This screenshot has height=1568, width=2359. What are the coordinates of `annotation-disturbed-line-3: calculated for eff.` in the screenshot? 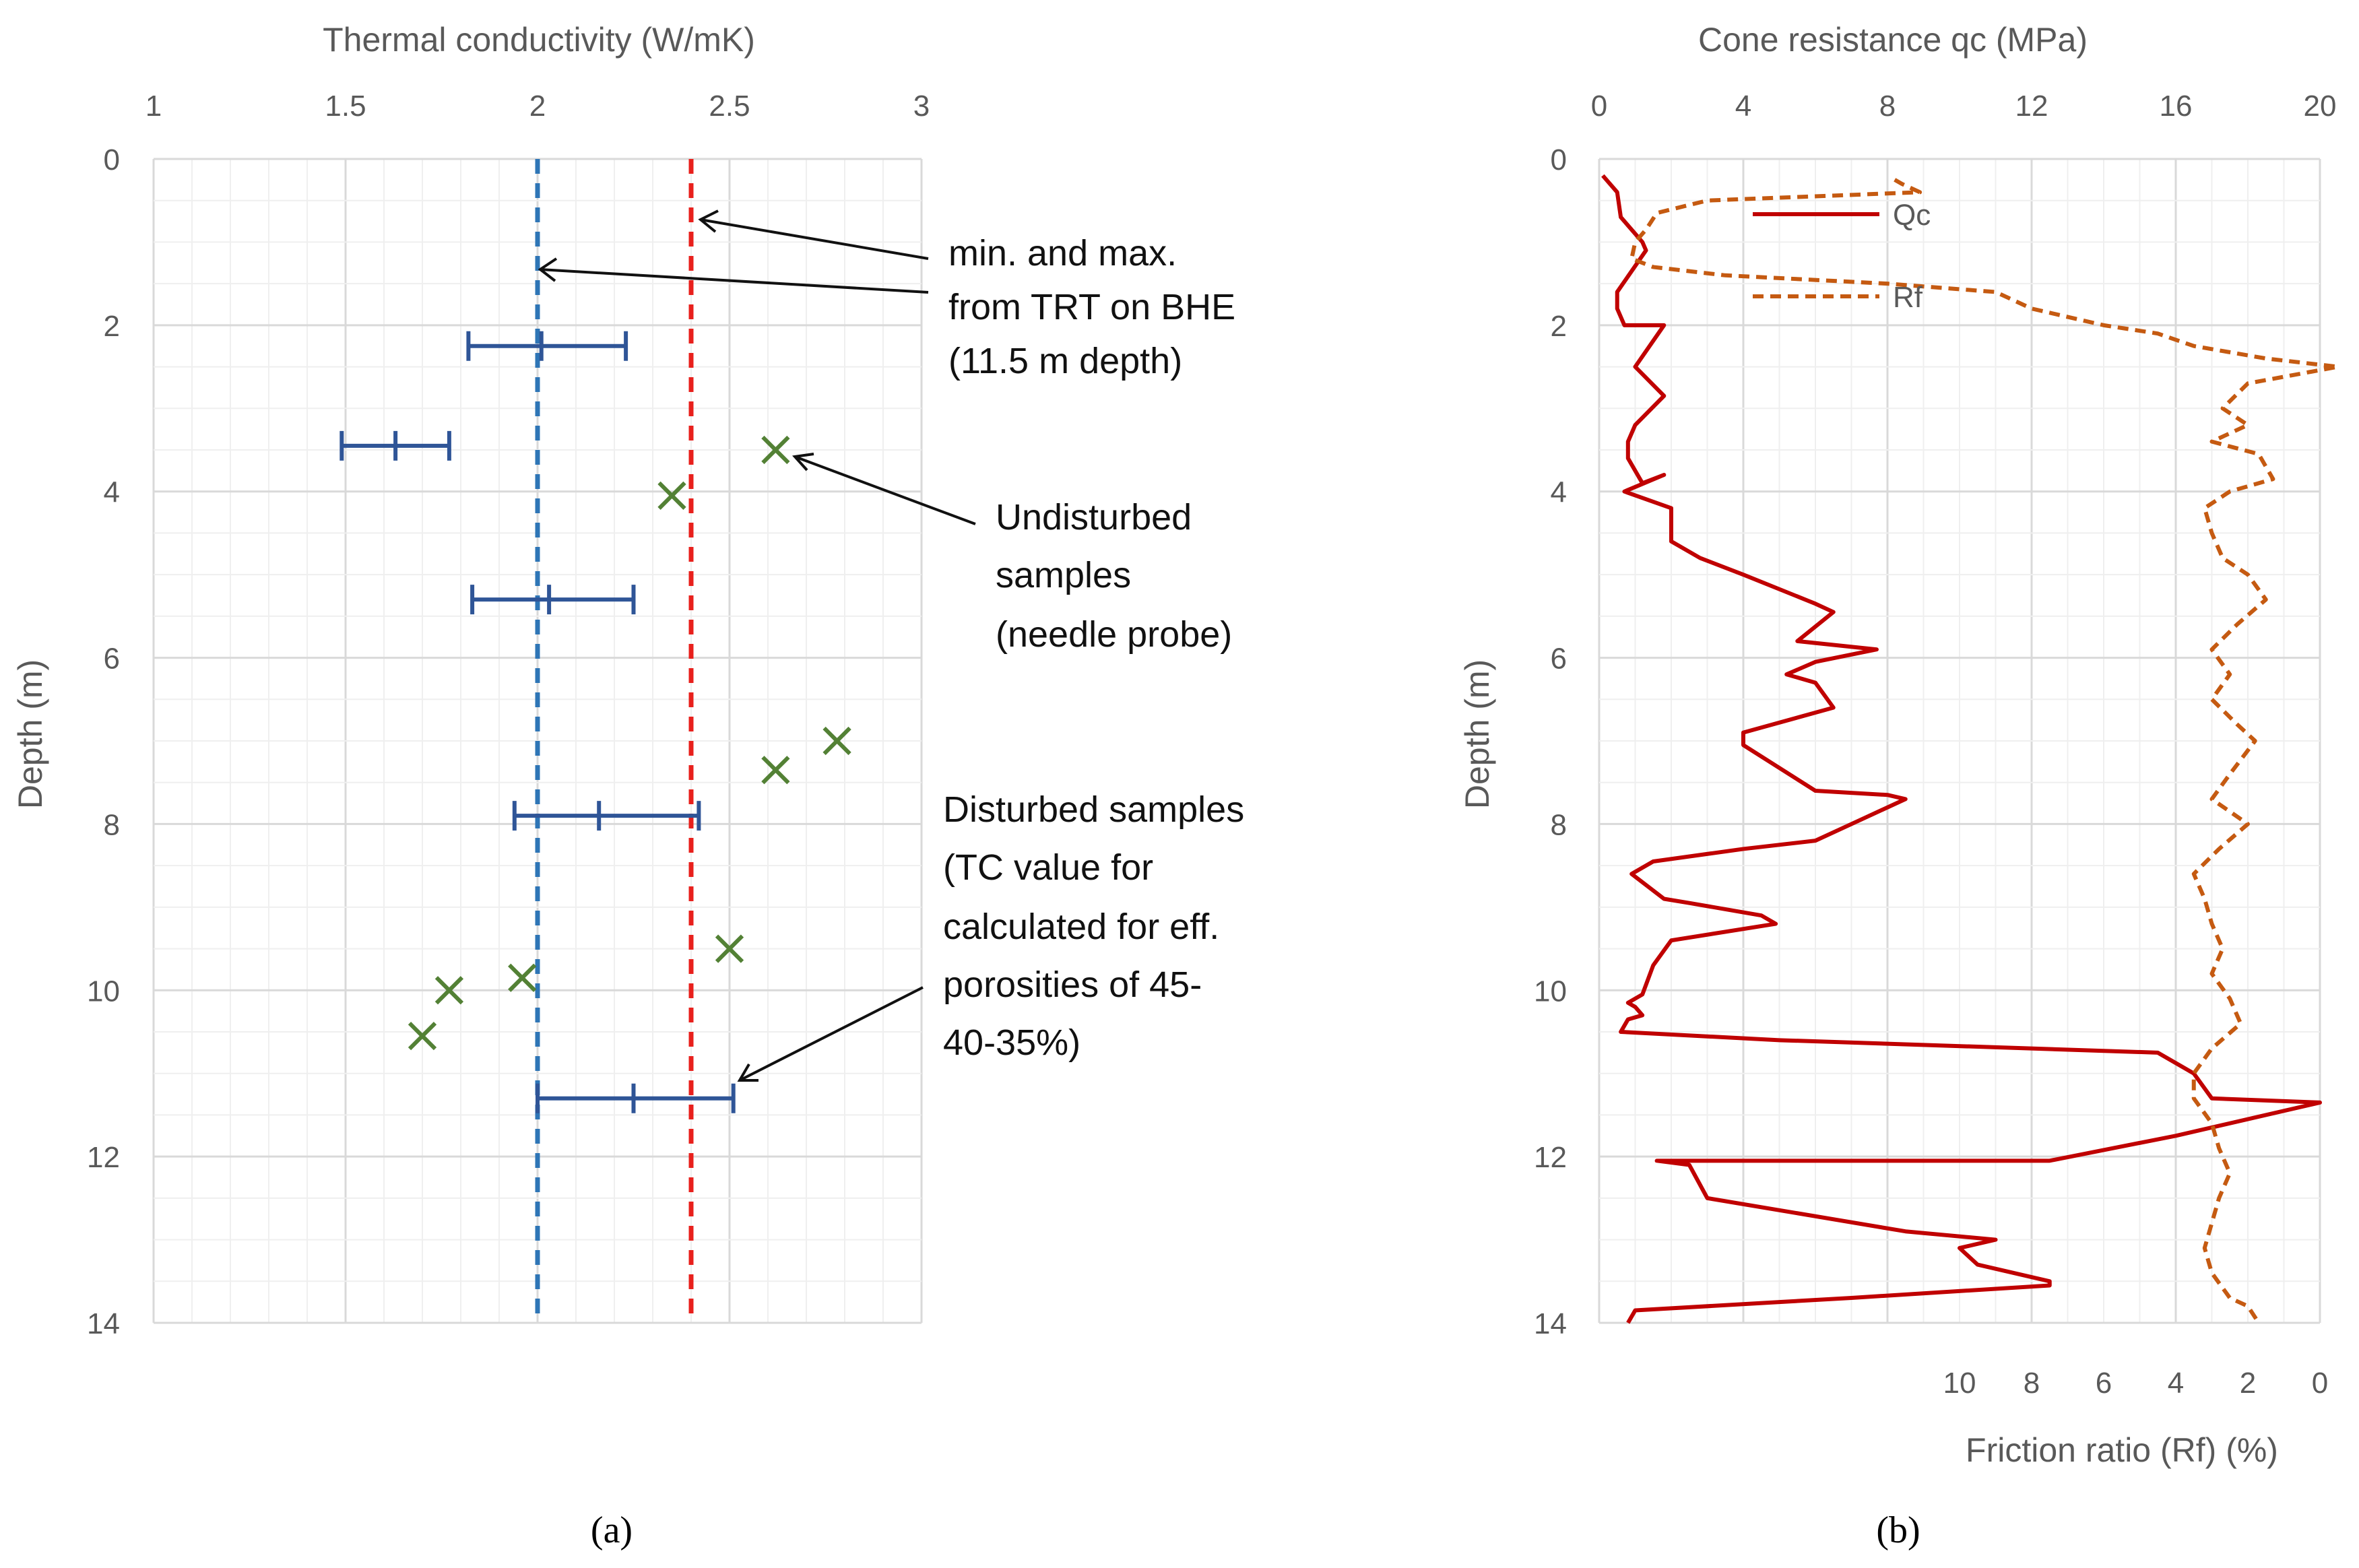 It's located at (1081, 927).